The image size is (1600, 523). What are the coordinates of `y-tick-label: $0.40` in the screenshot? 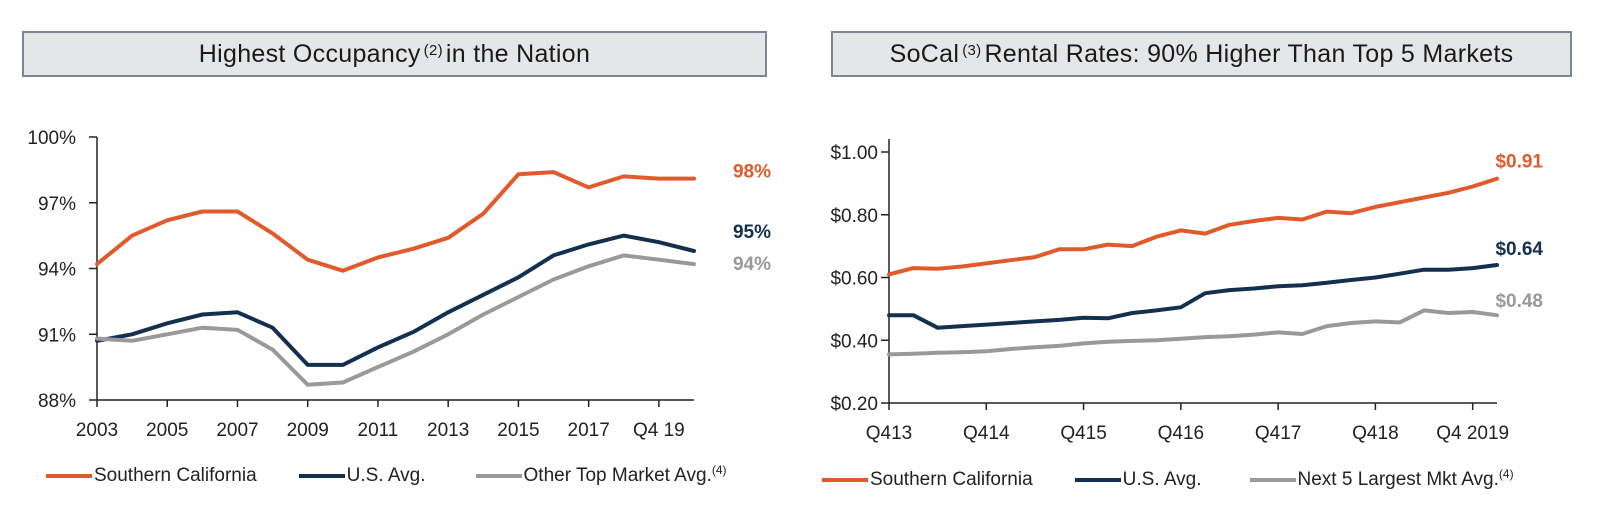 It's located at (854, 341).